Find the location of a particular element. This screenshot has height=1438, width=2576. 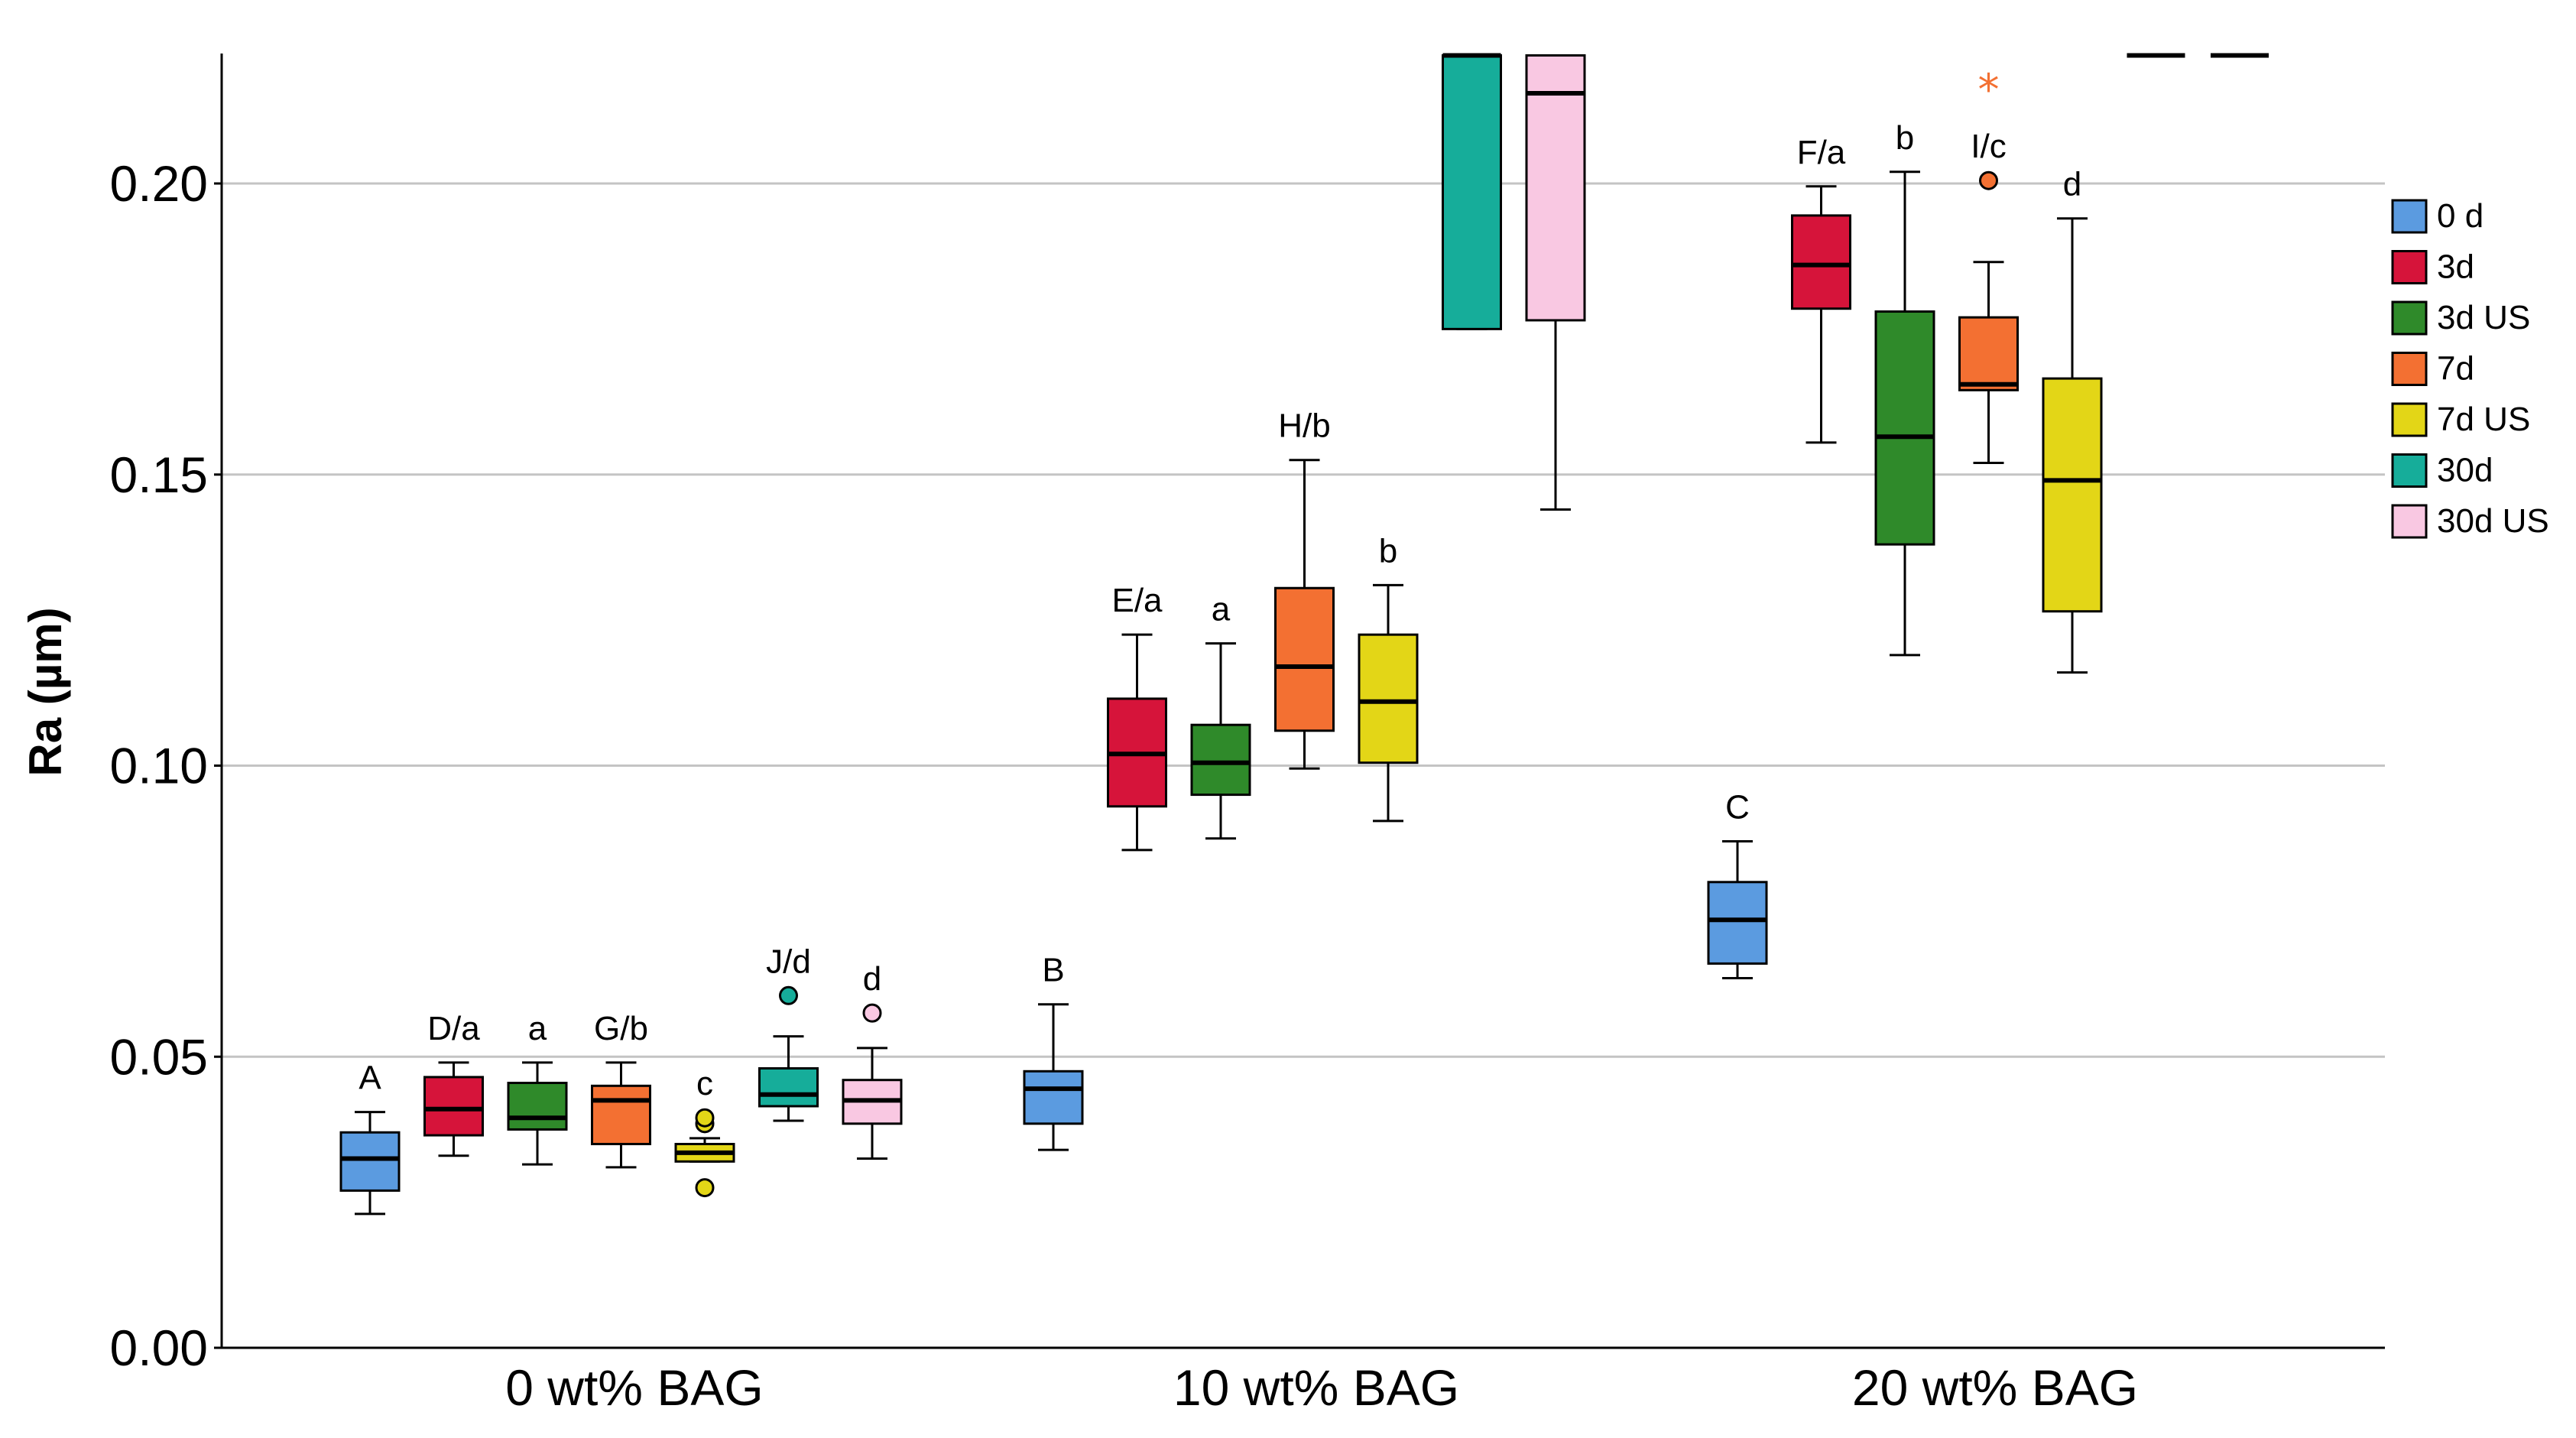

legend: 0 d 3d 3d US 7d 7d US 30d 30d US is located at coordinates (2470, 368).